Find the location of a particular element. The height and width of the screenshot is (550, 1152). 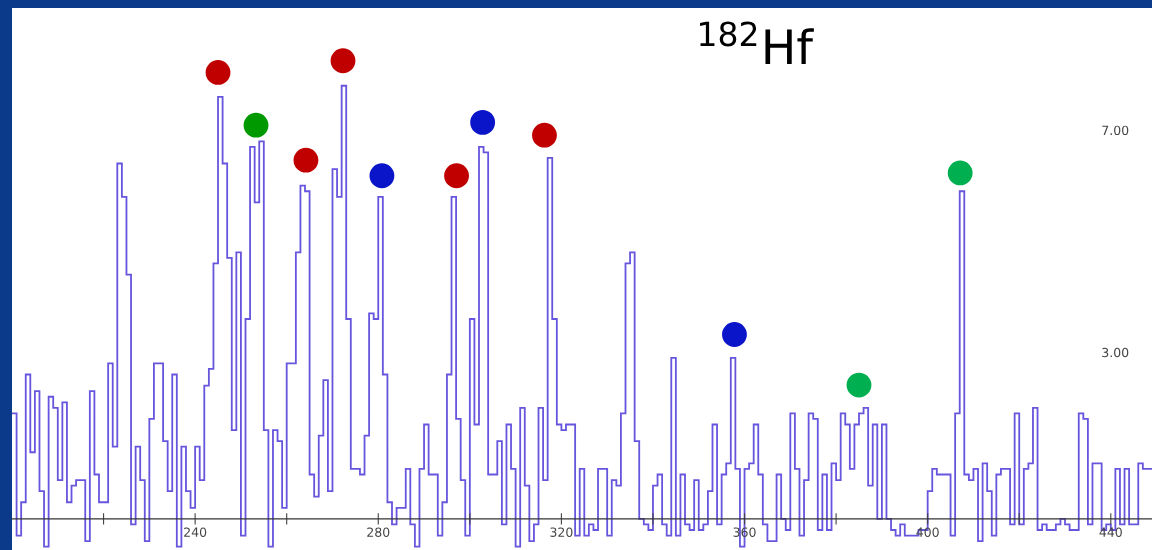

y-tick-label: 7.00 is located at coordinates (1115, 130).